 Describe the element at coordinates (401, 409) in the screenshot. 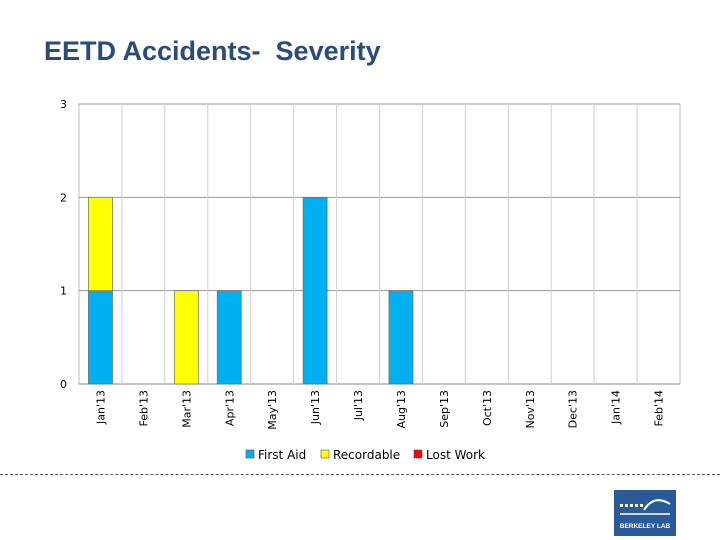

I see `x-tick-label: Aug'13` at that location.